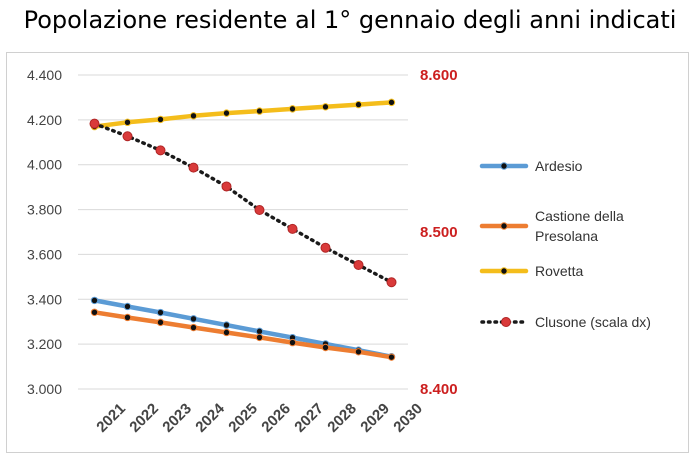  Describe the element at coordinates (342, 418) in the screenshot. I see `x-tick-label: 2028` at that location.